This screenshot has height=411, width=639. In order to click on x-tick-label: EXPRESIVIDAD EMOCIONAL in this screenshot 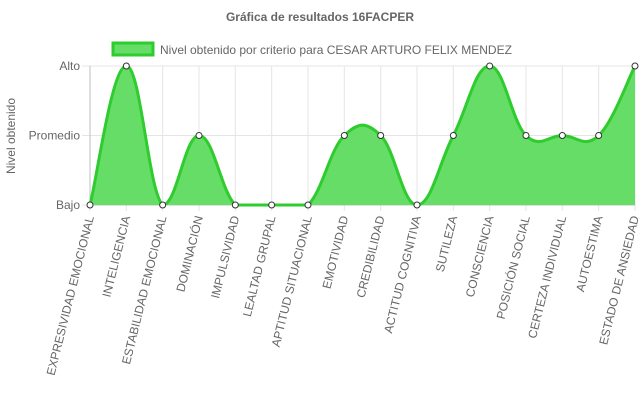, I will do `click(70, 295)`.